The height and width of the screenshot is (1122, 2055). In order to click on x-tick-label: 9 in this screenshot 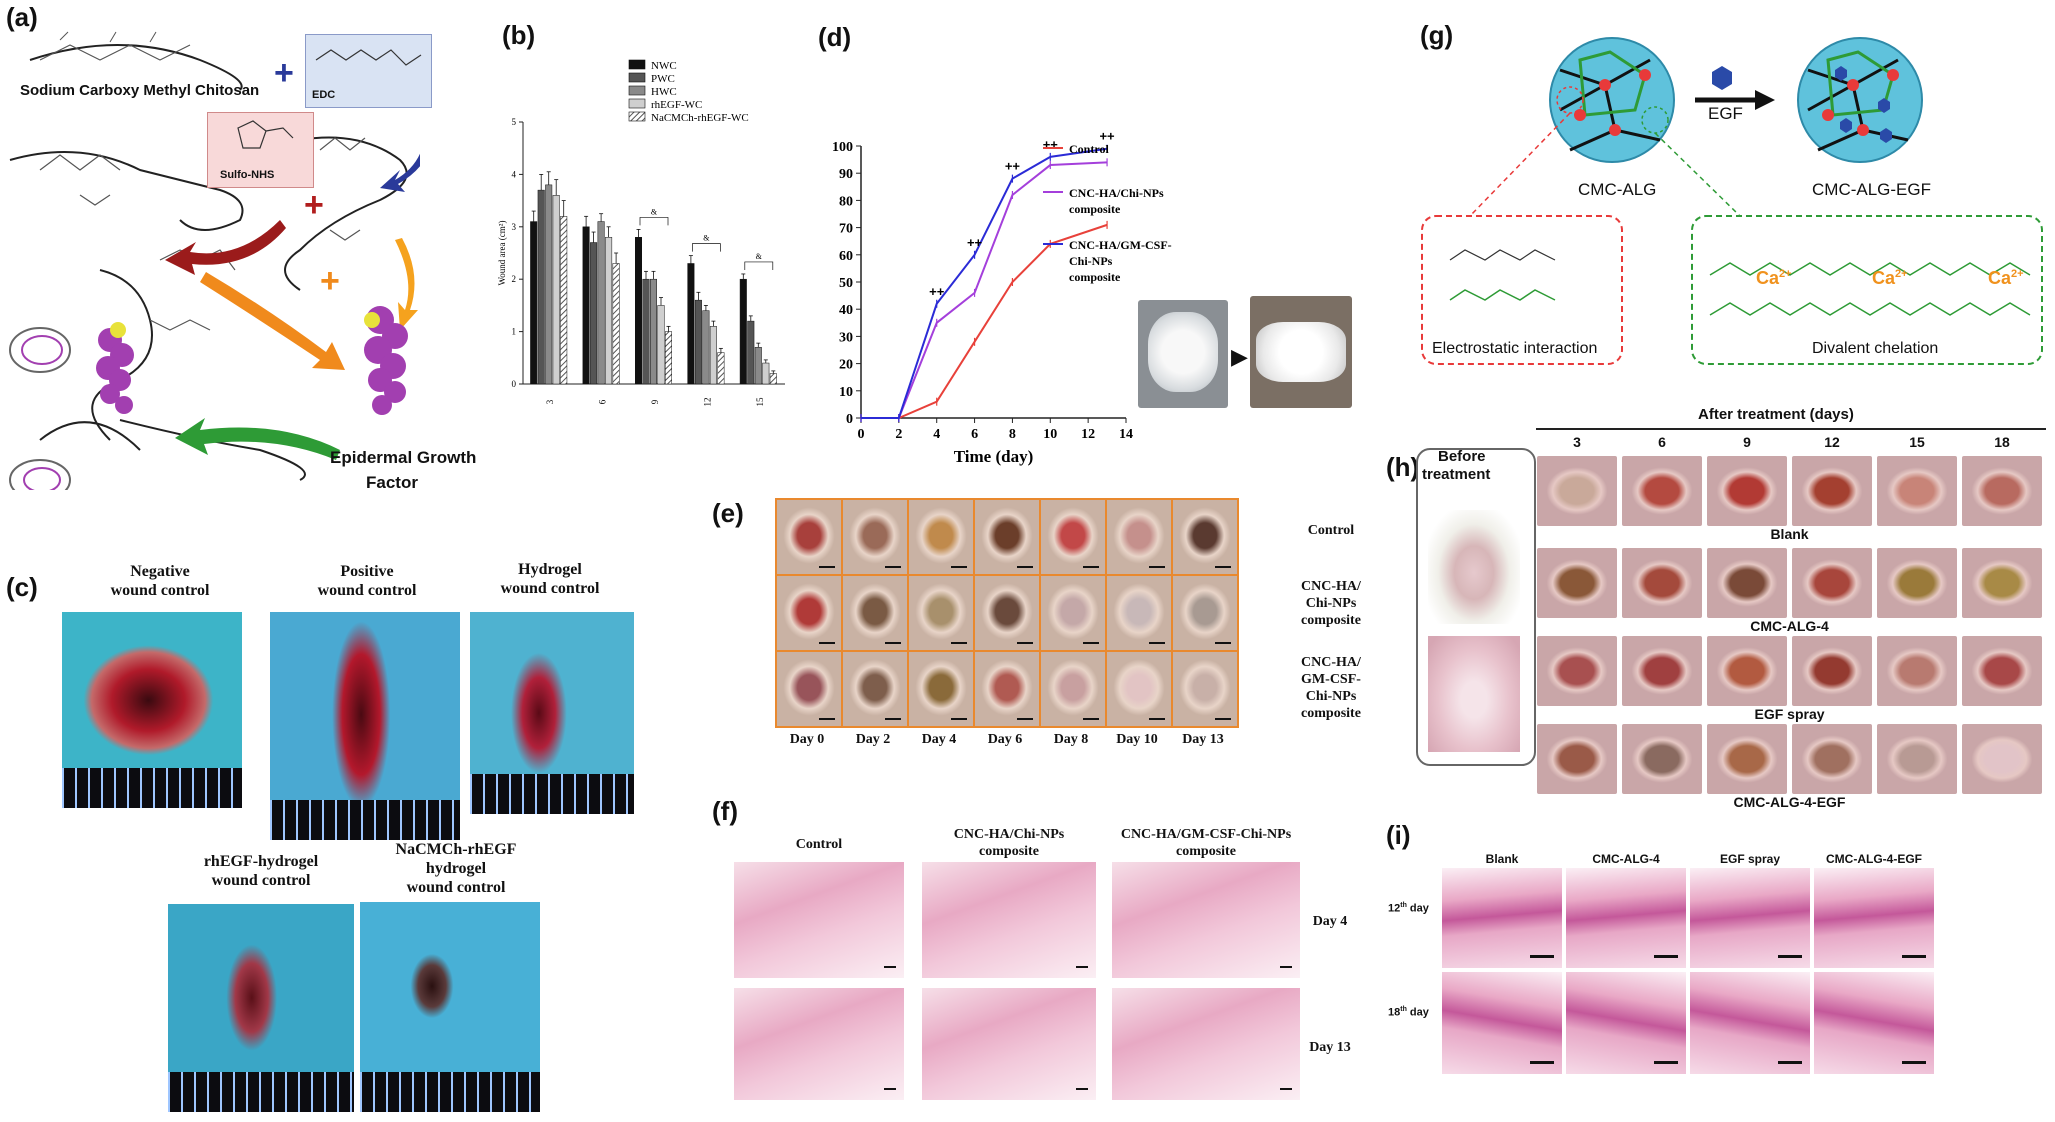, I will do `click(655, 401)`.